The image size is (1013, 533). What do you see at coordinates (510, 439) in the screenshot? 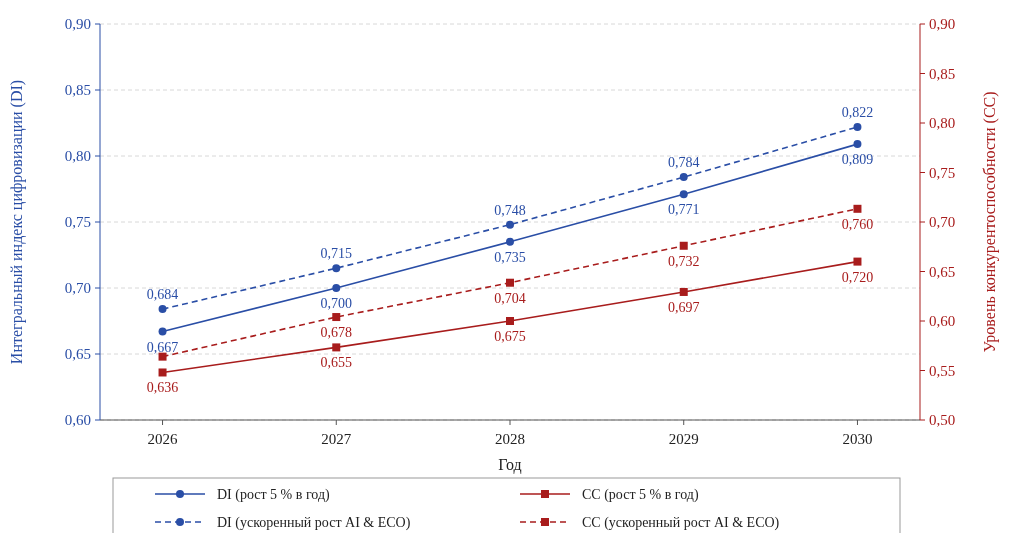
I see `x-tick-label: 2028` at bounding box center [510, 439].